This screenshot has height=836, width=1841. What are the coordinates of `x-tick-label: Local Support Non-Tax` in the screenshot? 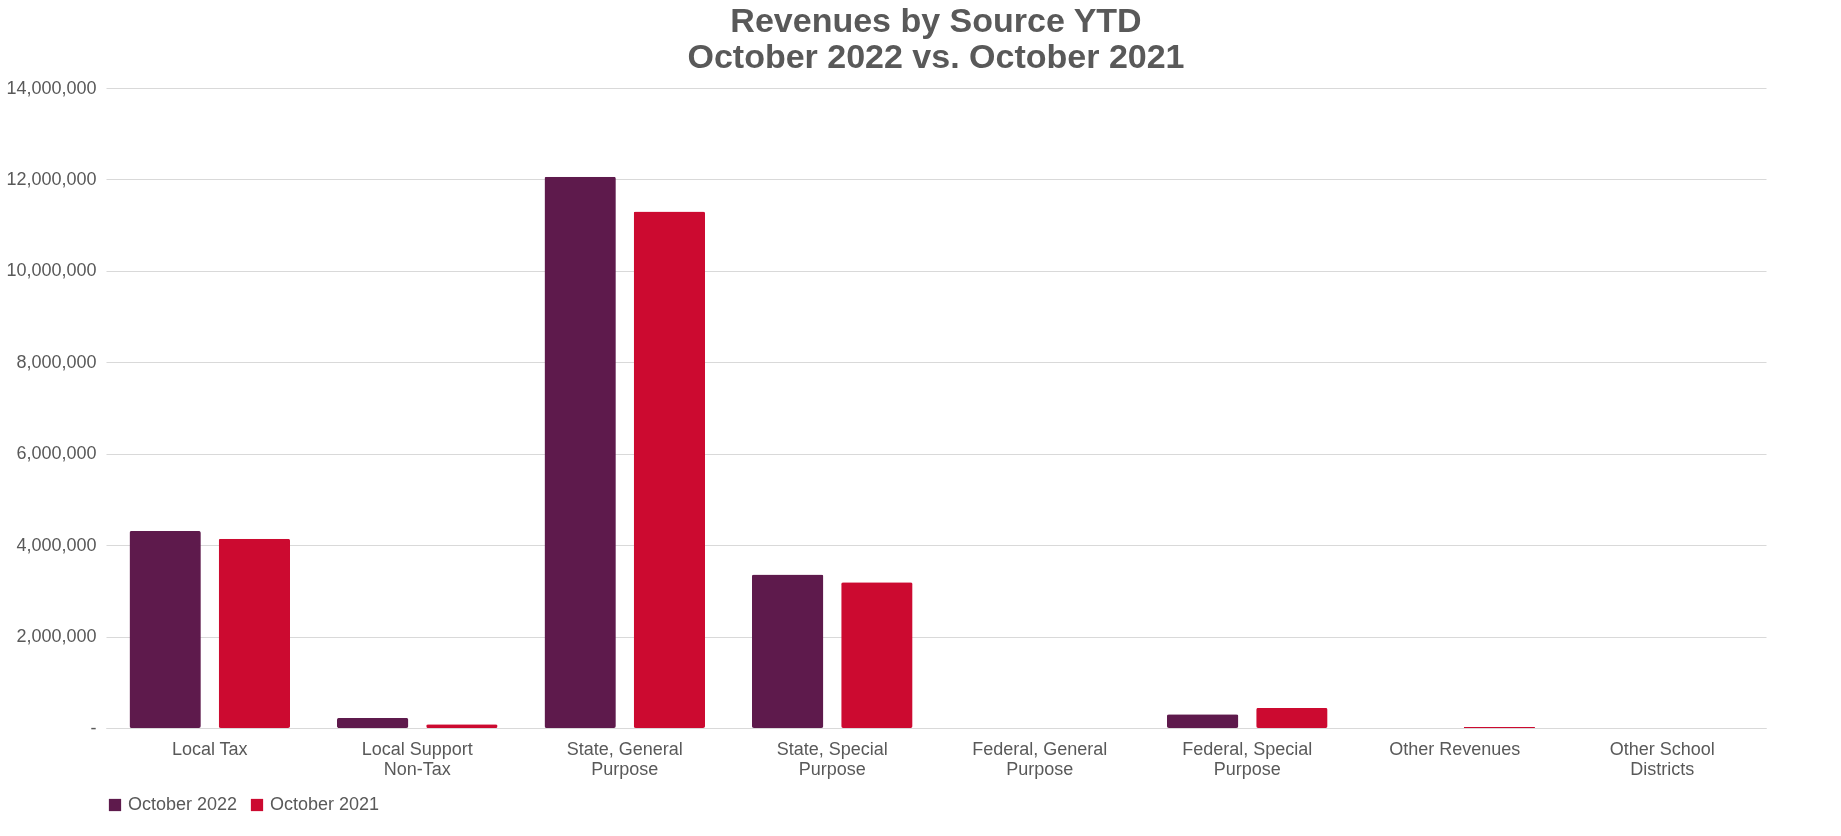 It's located at (417, 758).